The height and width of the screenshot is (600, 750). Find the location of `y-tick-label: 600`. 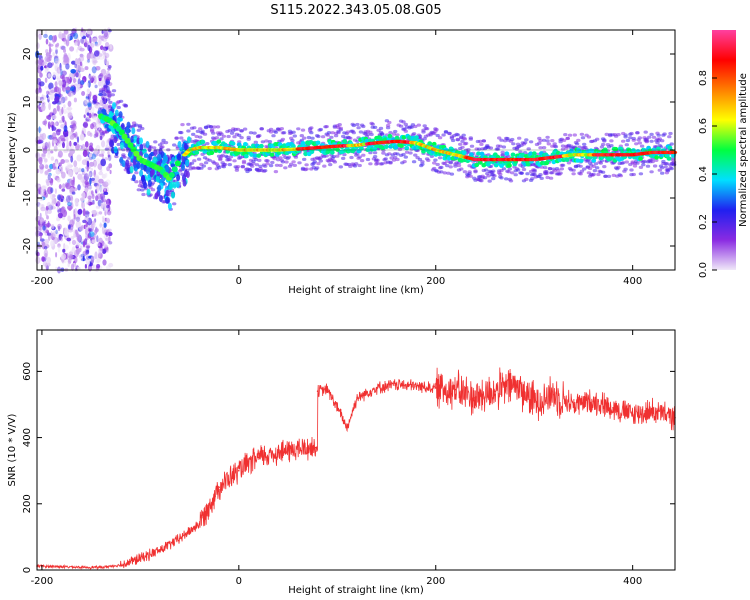

y-tick-label: 600 is located at coordinates (27, 371).